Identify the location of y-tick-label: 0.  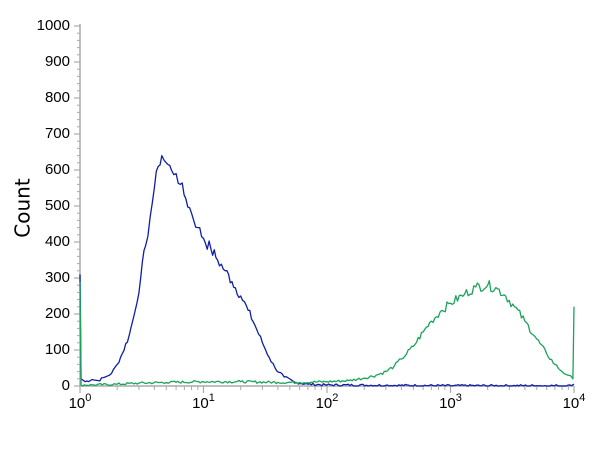
(66, 385).